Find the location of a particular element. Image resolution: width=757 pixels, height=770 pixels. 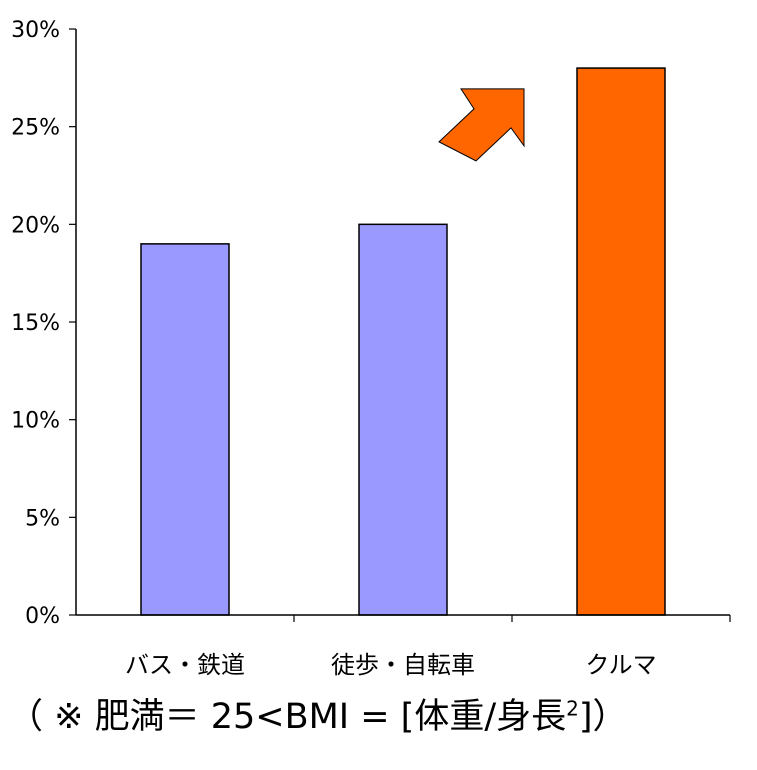

footnote-superscript: 2 is located at coordinates (572, 708).